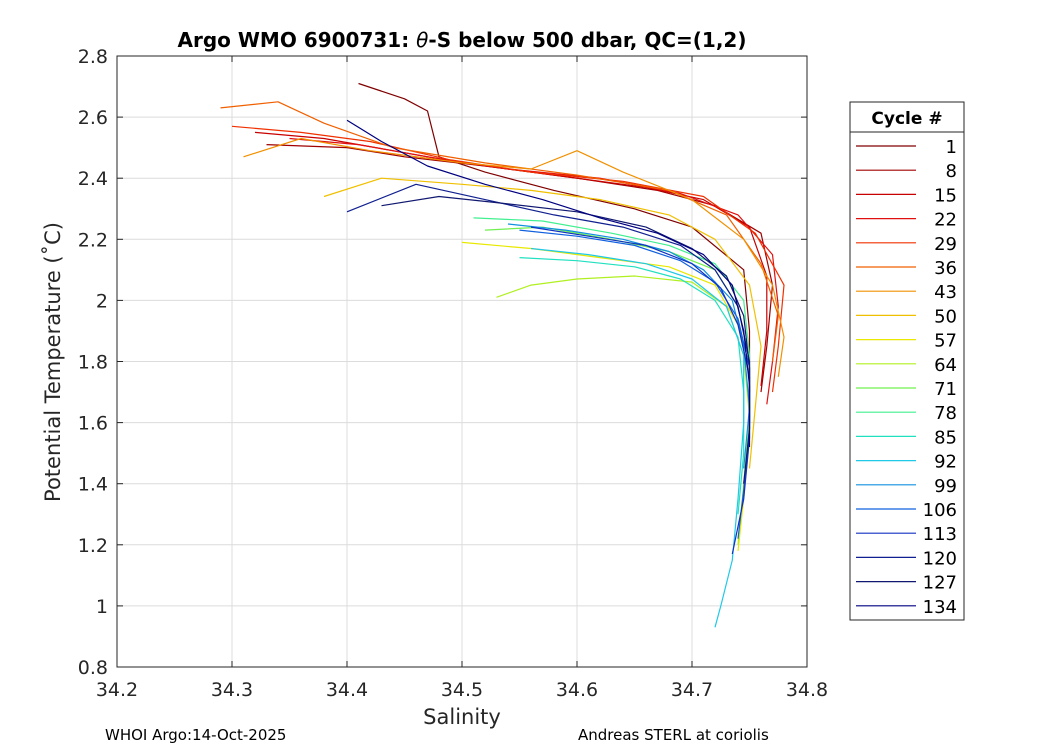  What do you see at coordinates (102, 301) in the screenshot?
I see `y-tick-label: 2` at bounding box center [102, 301].